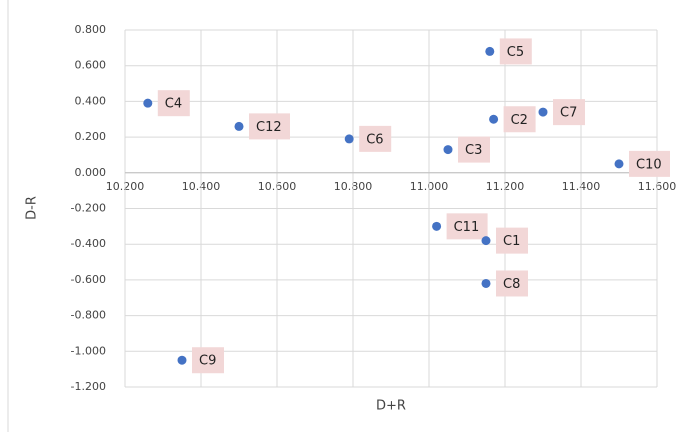 This screenshot has width=687, height=432. Describe the element at coordinates (32, 208) in the screenshot. I see `y-axis-title: D-R` at that location.